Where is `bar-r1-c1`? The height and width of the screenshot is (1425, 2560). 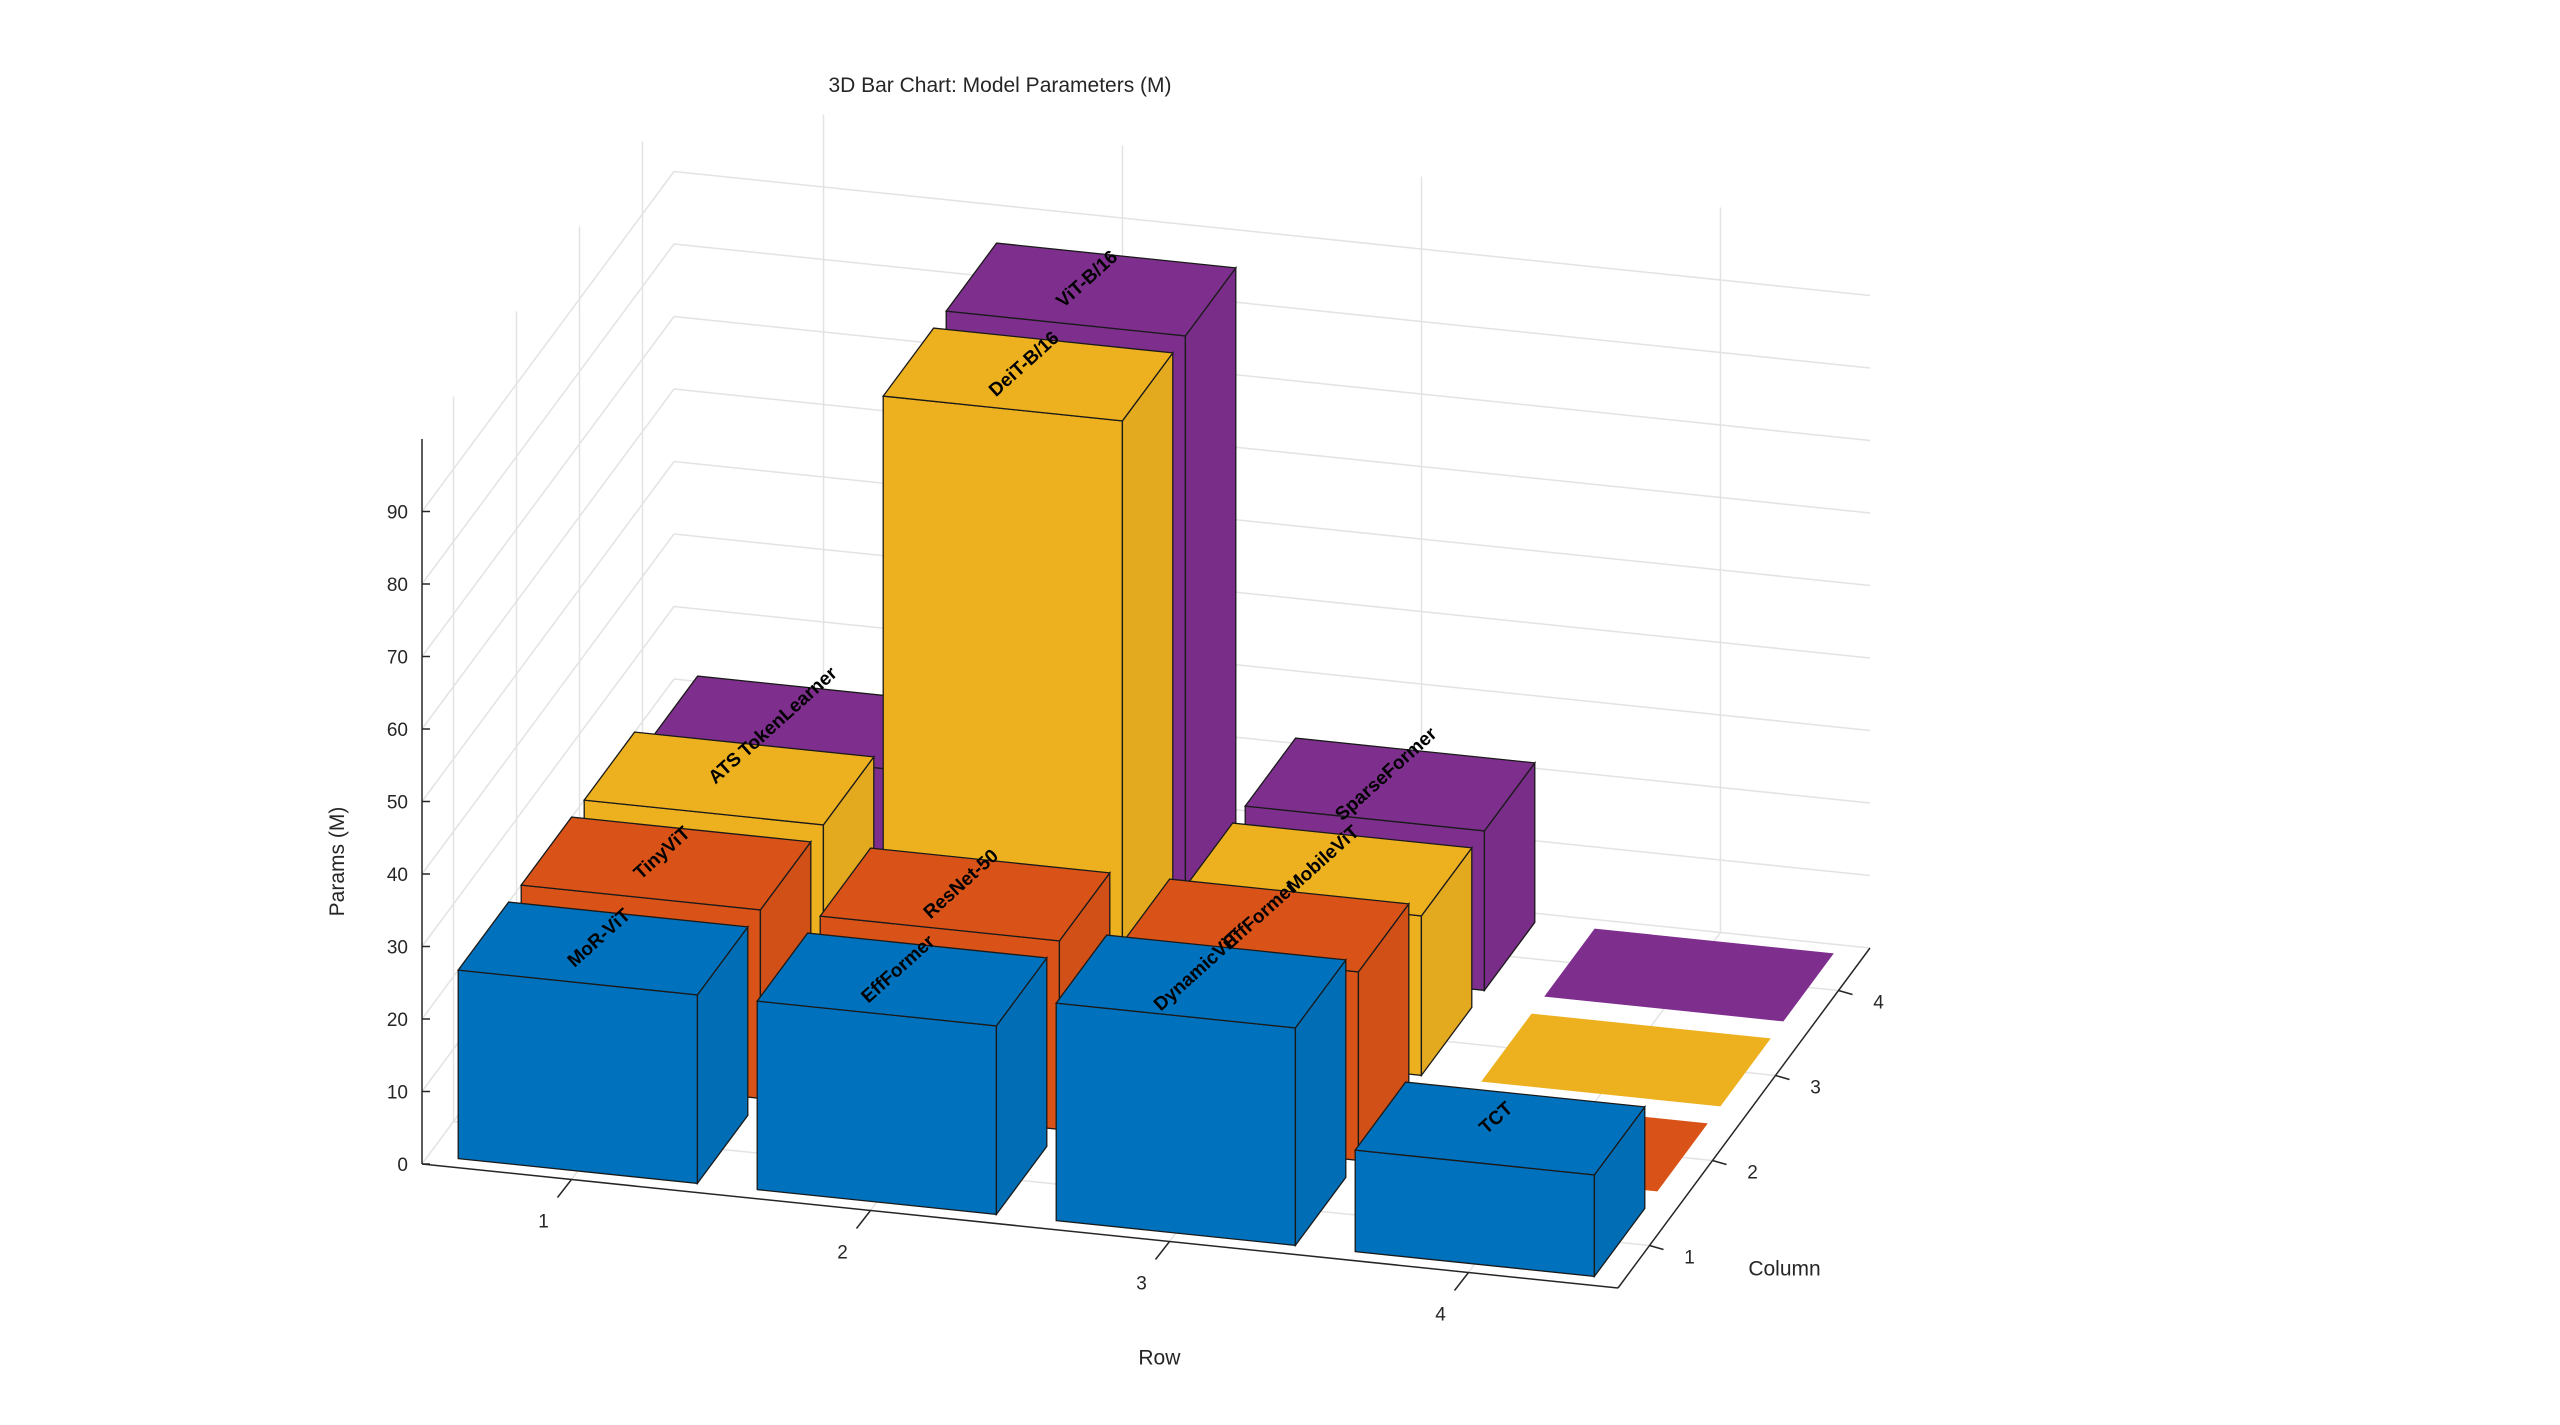
bar-r1-c1 is located at coordinates (603, 1043).